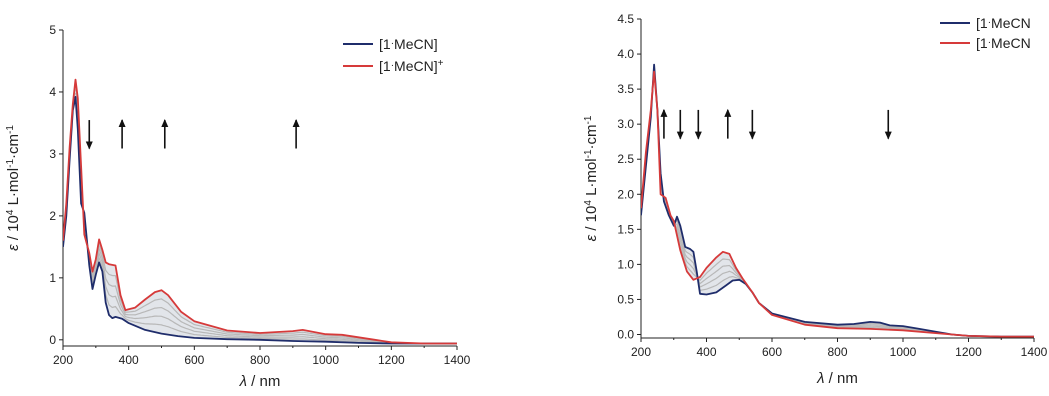 Image resolution: width=1049 pixels, height=396 pixels. Describe the element at coordinates (625, 264) in the screenshot. I see `y-tick-label: 1.0` at that location.